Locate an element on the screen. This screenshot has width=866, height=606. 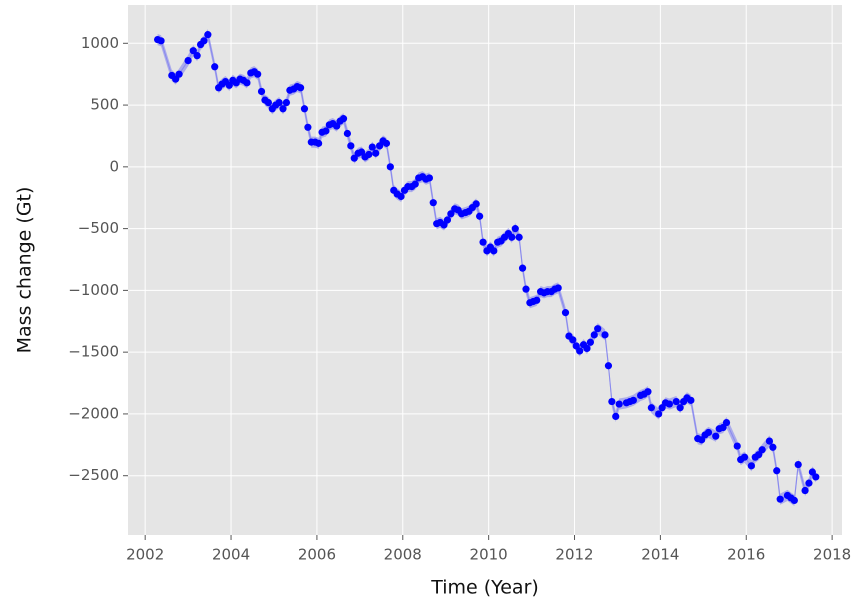
x-tick-label: 2012 is located at coordinates (574, 555).